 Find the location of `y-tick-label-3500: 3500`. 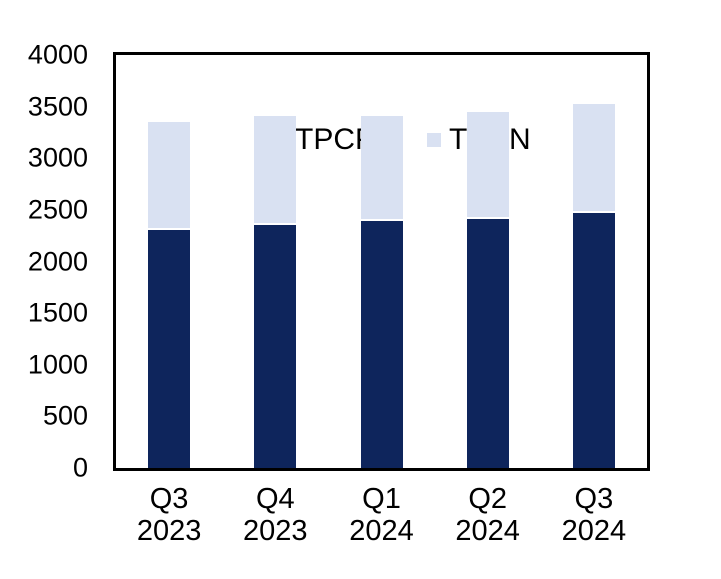

y-tick-label-3500: 3500 is located at coordinates (57, 106).